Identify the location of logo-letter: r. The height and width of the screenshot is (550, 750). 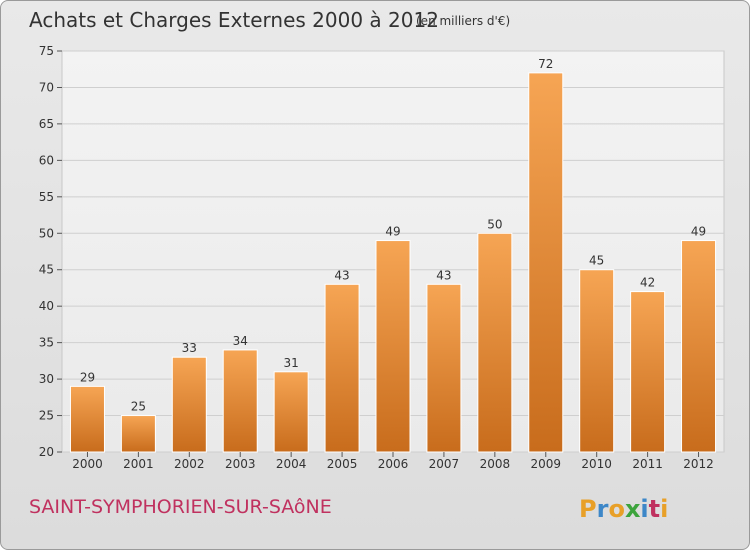
(603, 509).